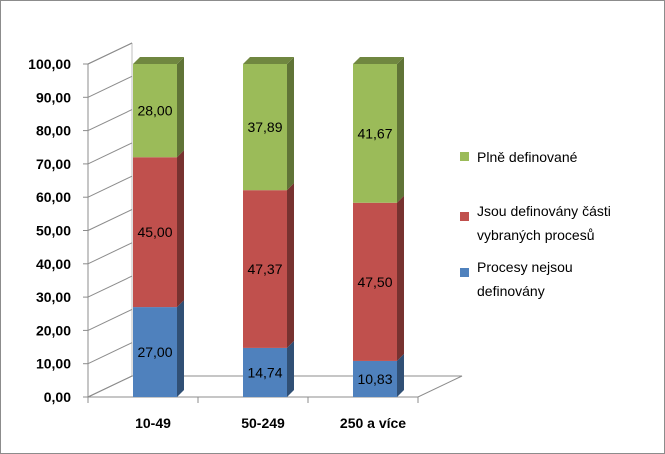 This screenshot has width=665, height=454. I want to click on data-label: 47,50, so click(374, 282).